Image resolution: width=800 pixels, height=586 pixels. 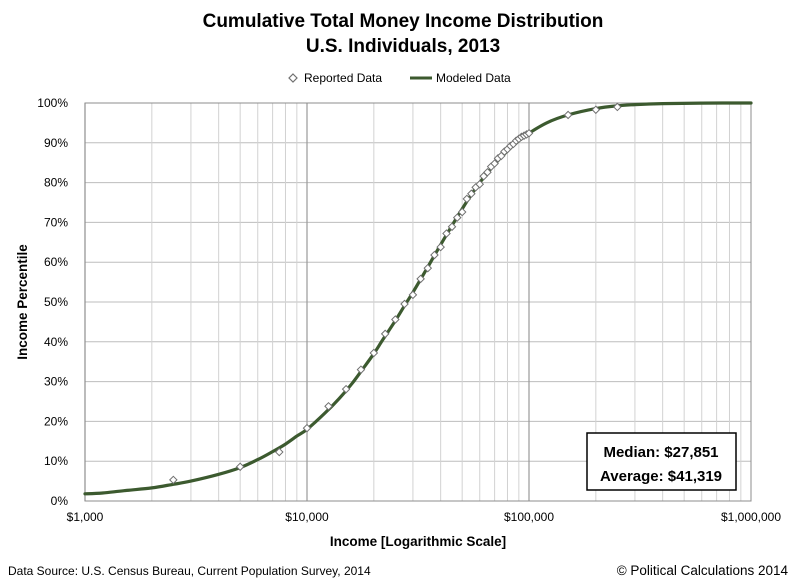 What do you see at coordinates (293, 78) in the screenshot?
I see `legend-marker-reported` at bounding box center [293, 78].